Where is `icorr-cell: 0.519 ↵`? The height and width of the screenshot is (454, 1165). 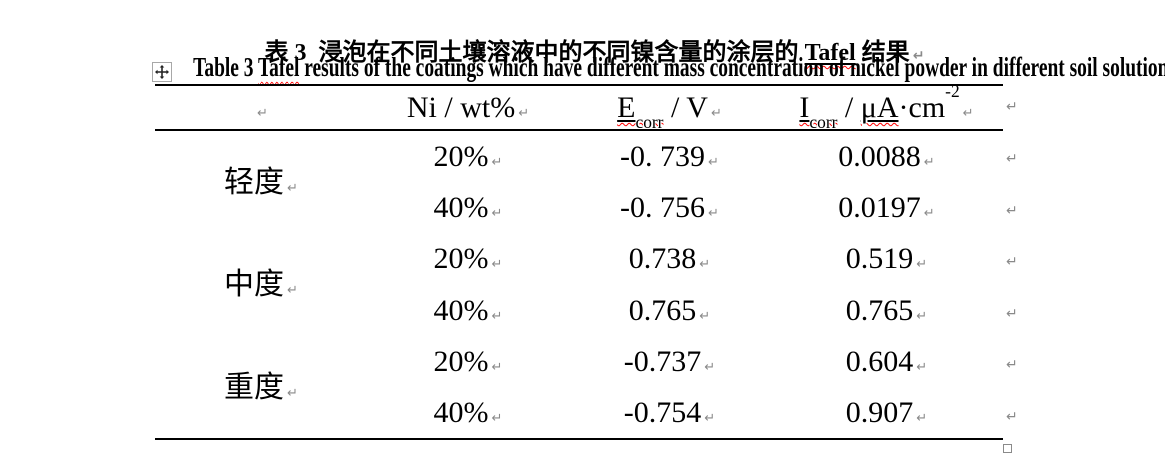
icorr-cell: 0.519 ↵ is located at coordinates (886, 259).